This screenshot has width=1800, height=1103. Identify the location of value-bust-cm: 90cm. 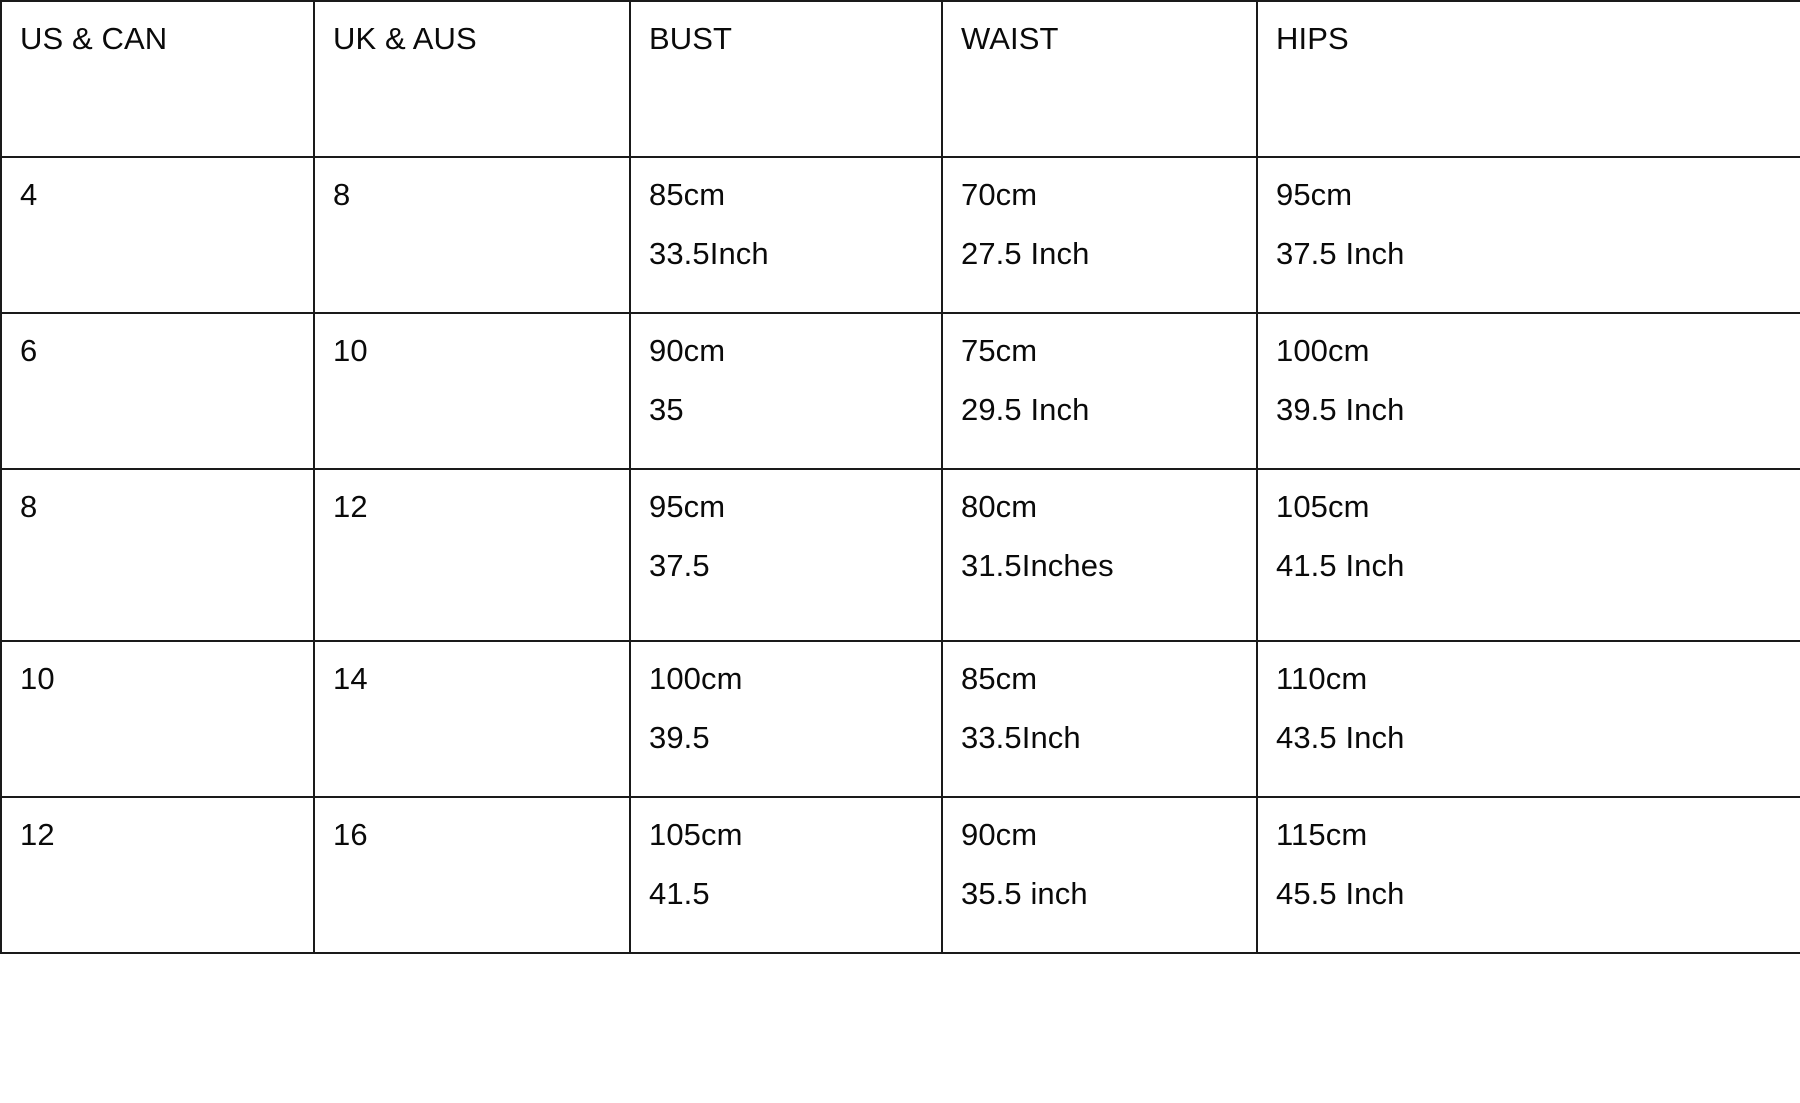
(687, 350).